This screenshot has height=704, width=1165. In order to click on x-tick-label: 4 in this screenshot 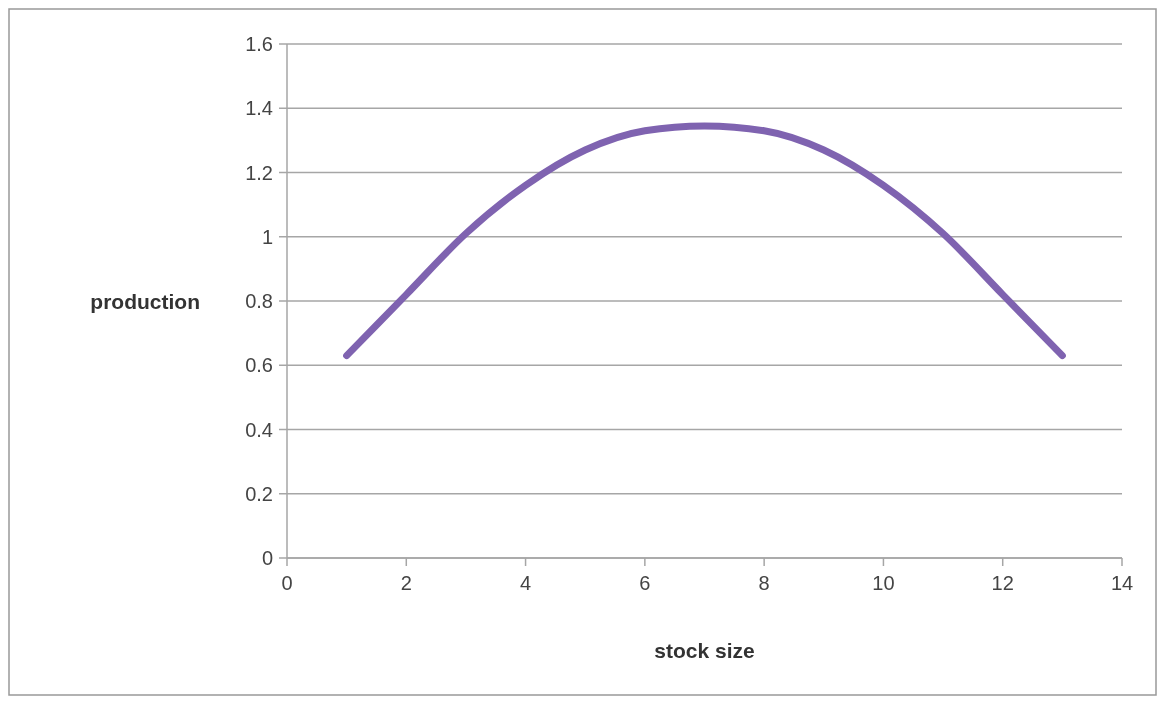, I will do `click(526, 583)`.